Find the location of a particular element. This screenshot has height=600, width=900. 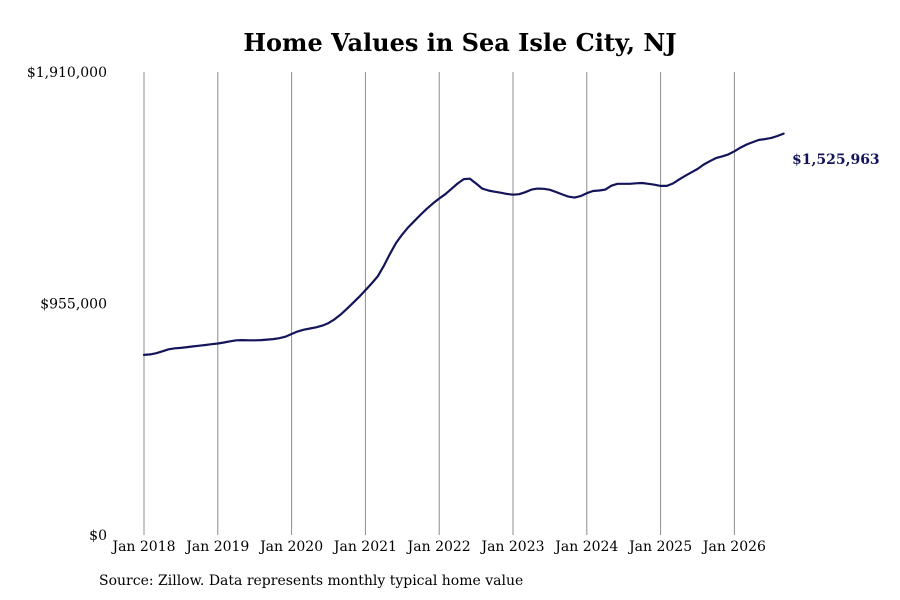

end-value-label: $1,525,963 is located at coordinates (836, 160).